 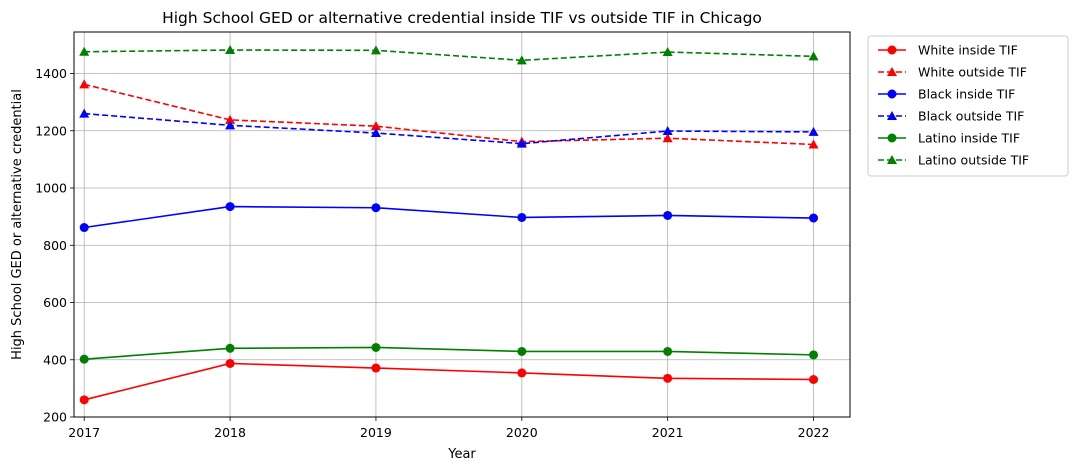 I want to click on series-black-outside-tif, so click(x=449, y=128).